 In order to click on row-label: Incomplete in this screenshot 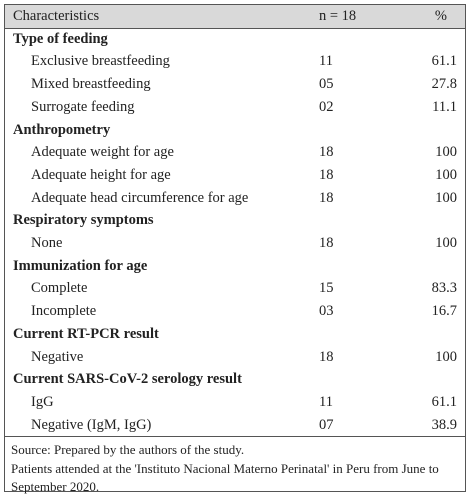, I will do `click(64, 311)`.